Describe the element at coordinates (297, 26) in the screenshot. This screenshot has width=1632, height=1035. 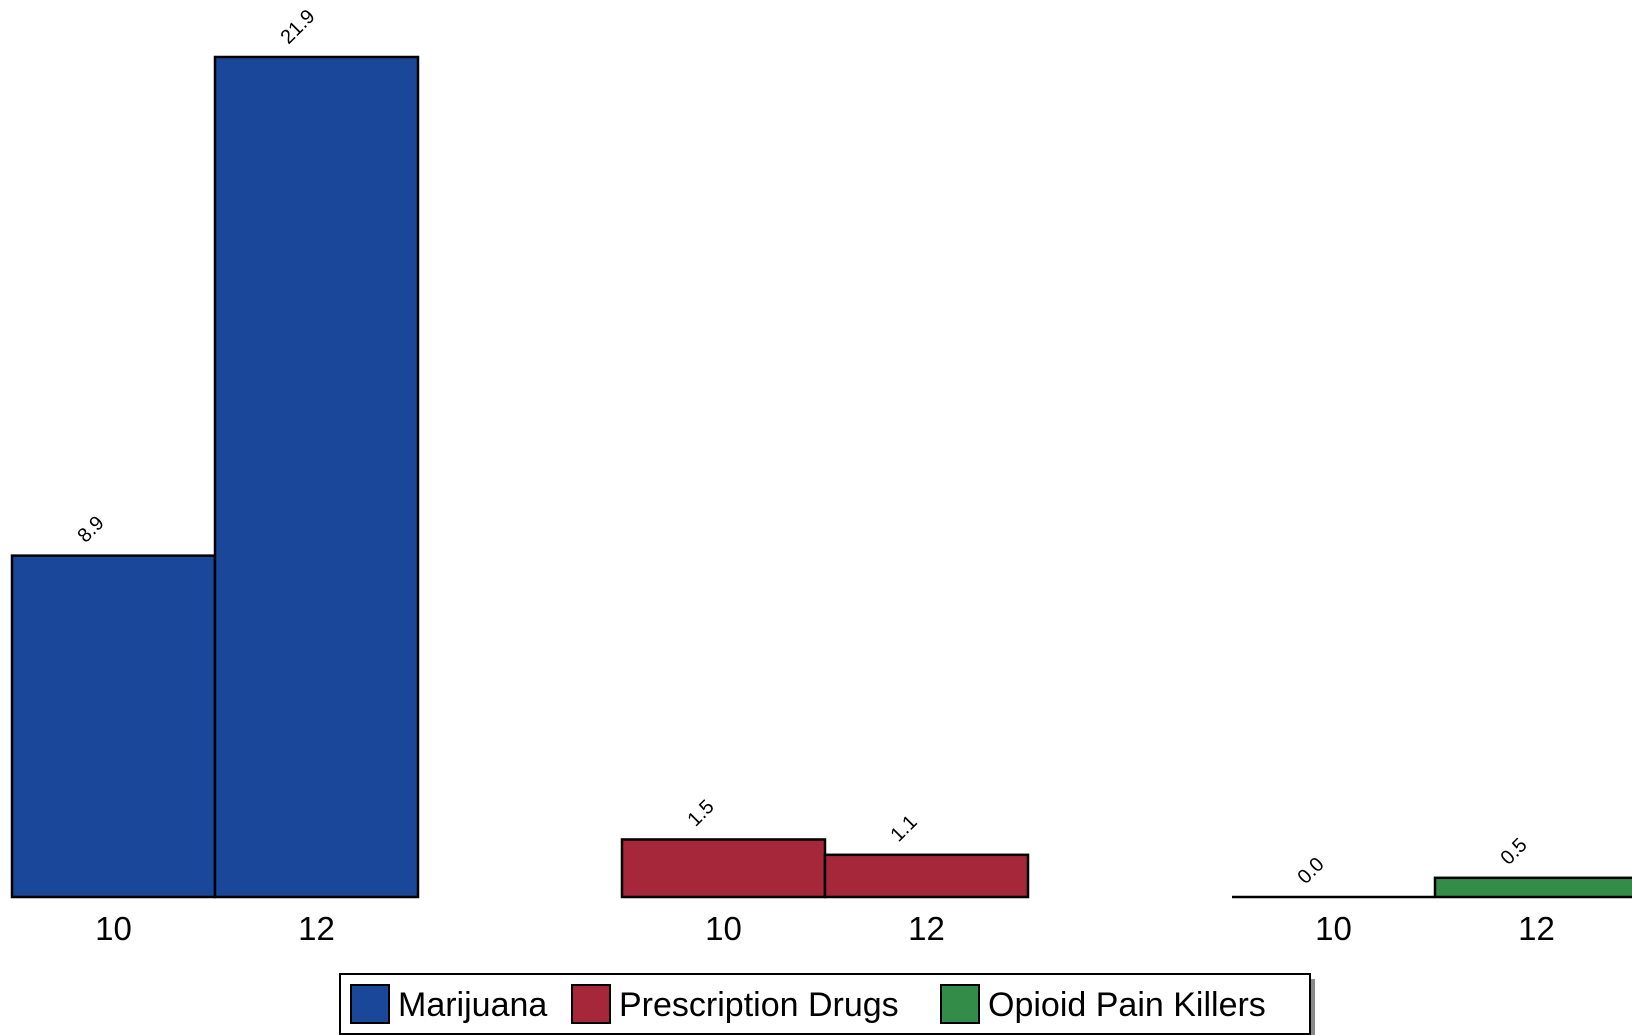
I see `data-label: 21.9` at that location.